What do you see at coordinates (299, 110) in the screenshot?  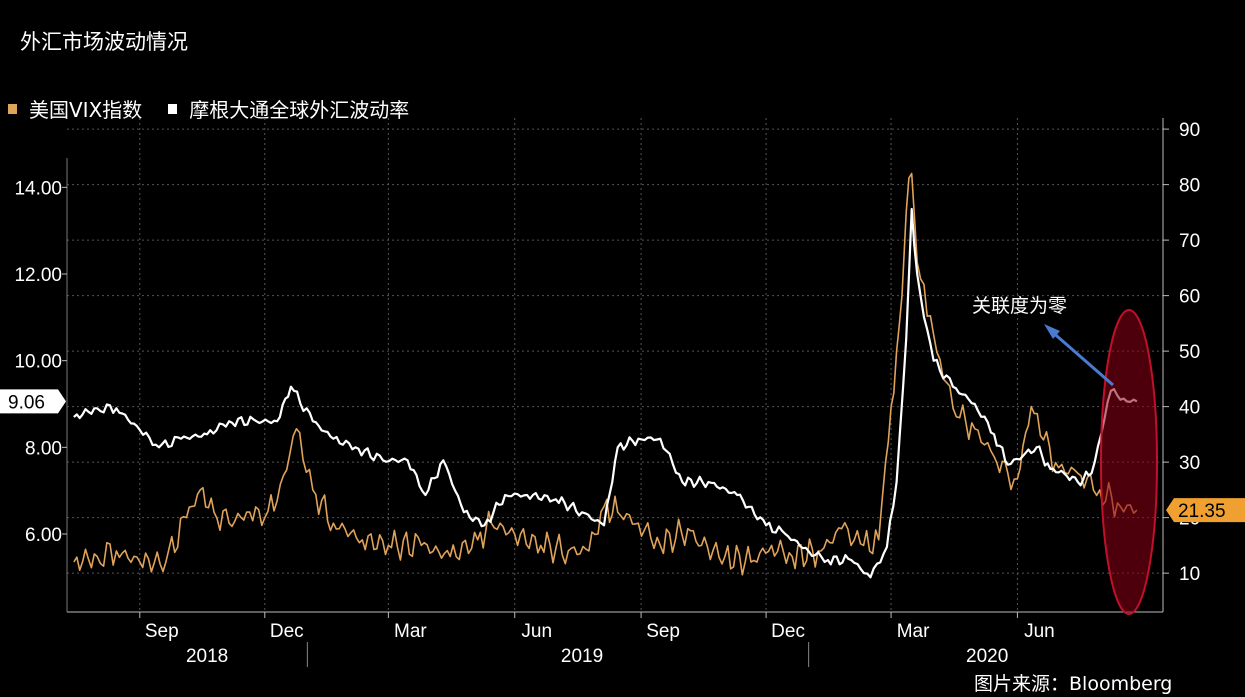 I see `legend-label-fx: 摩根大通全球外汇波动率` at bounding box center [299, 110].